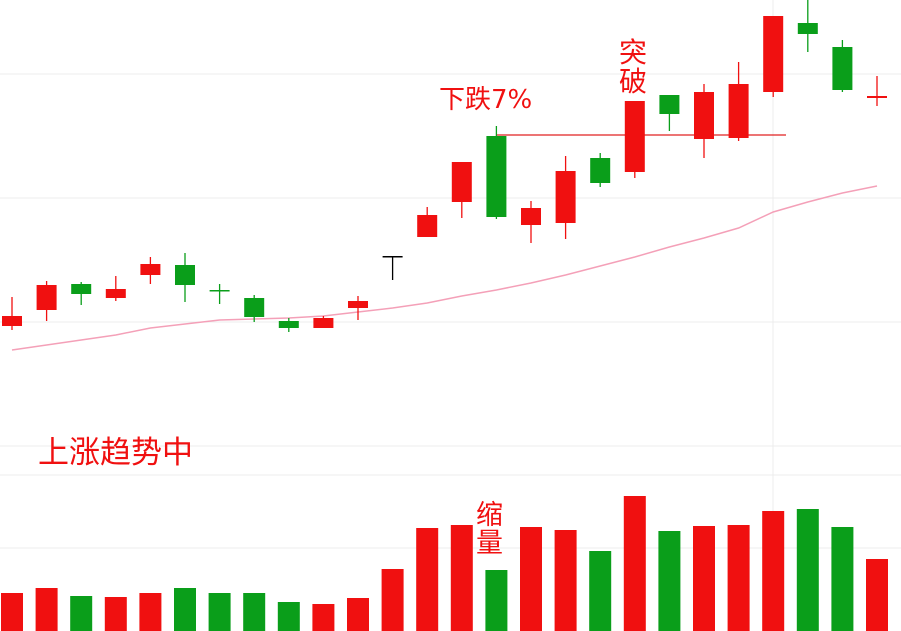 The width and height of the screenshot is (901, 631). I want to click on shrink-label: 缩量, so click(489, 530).